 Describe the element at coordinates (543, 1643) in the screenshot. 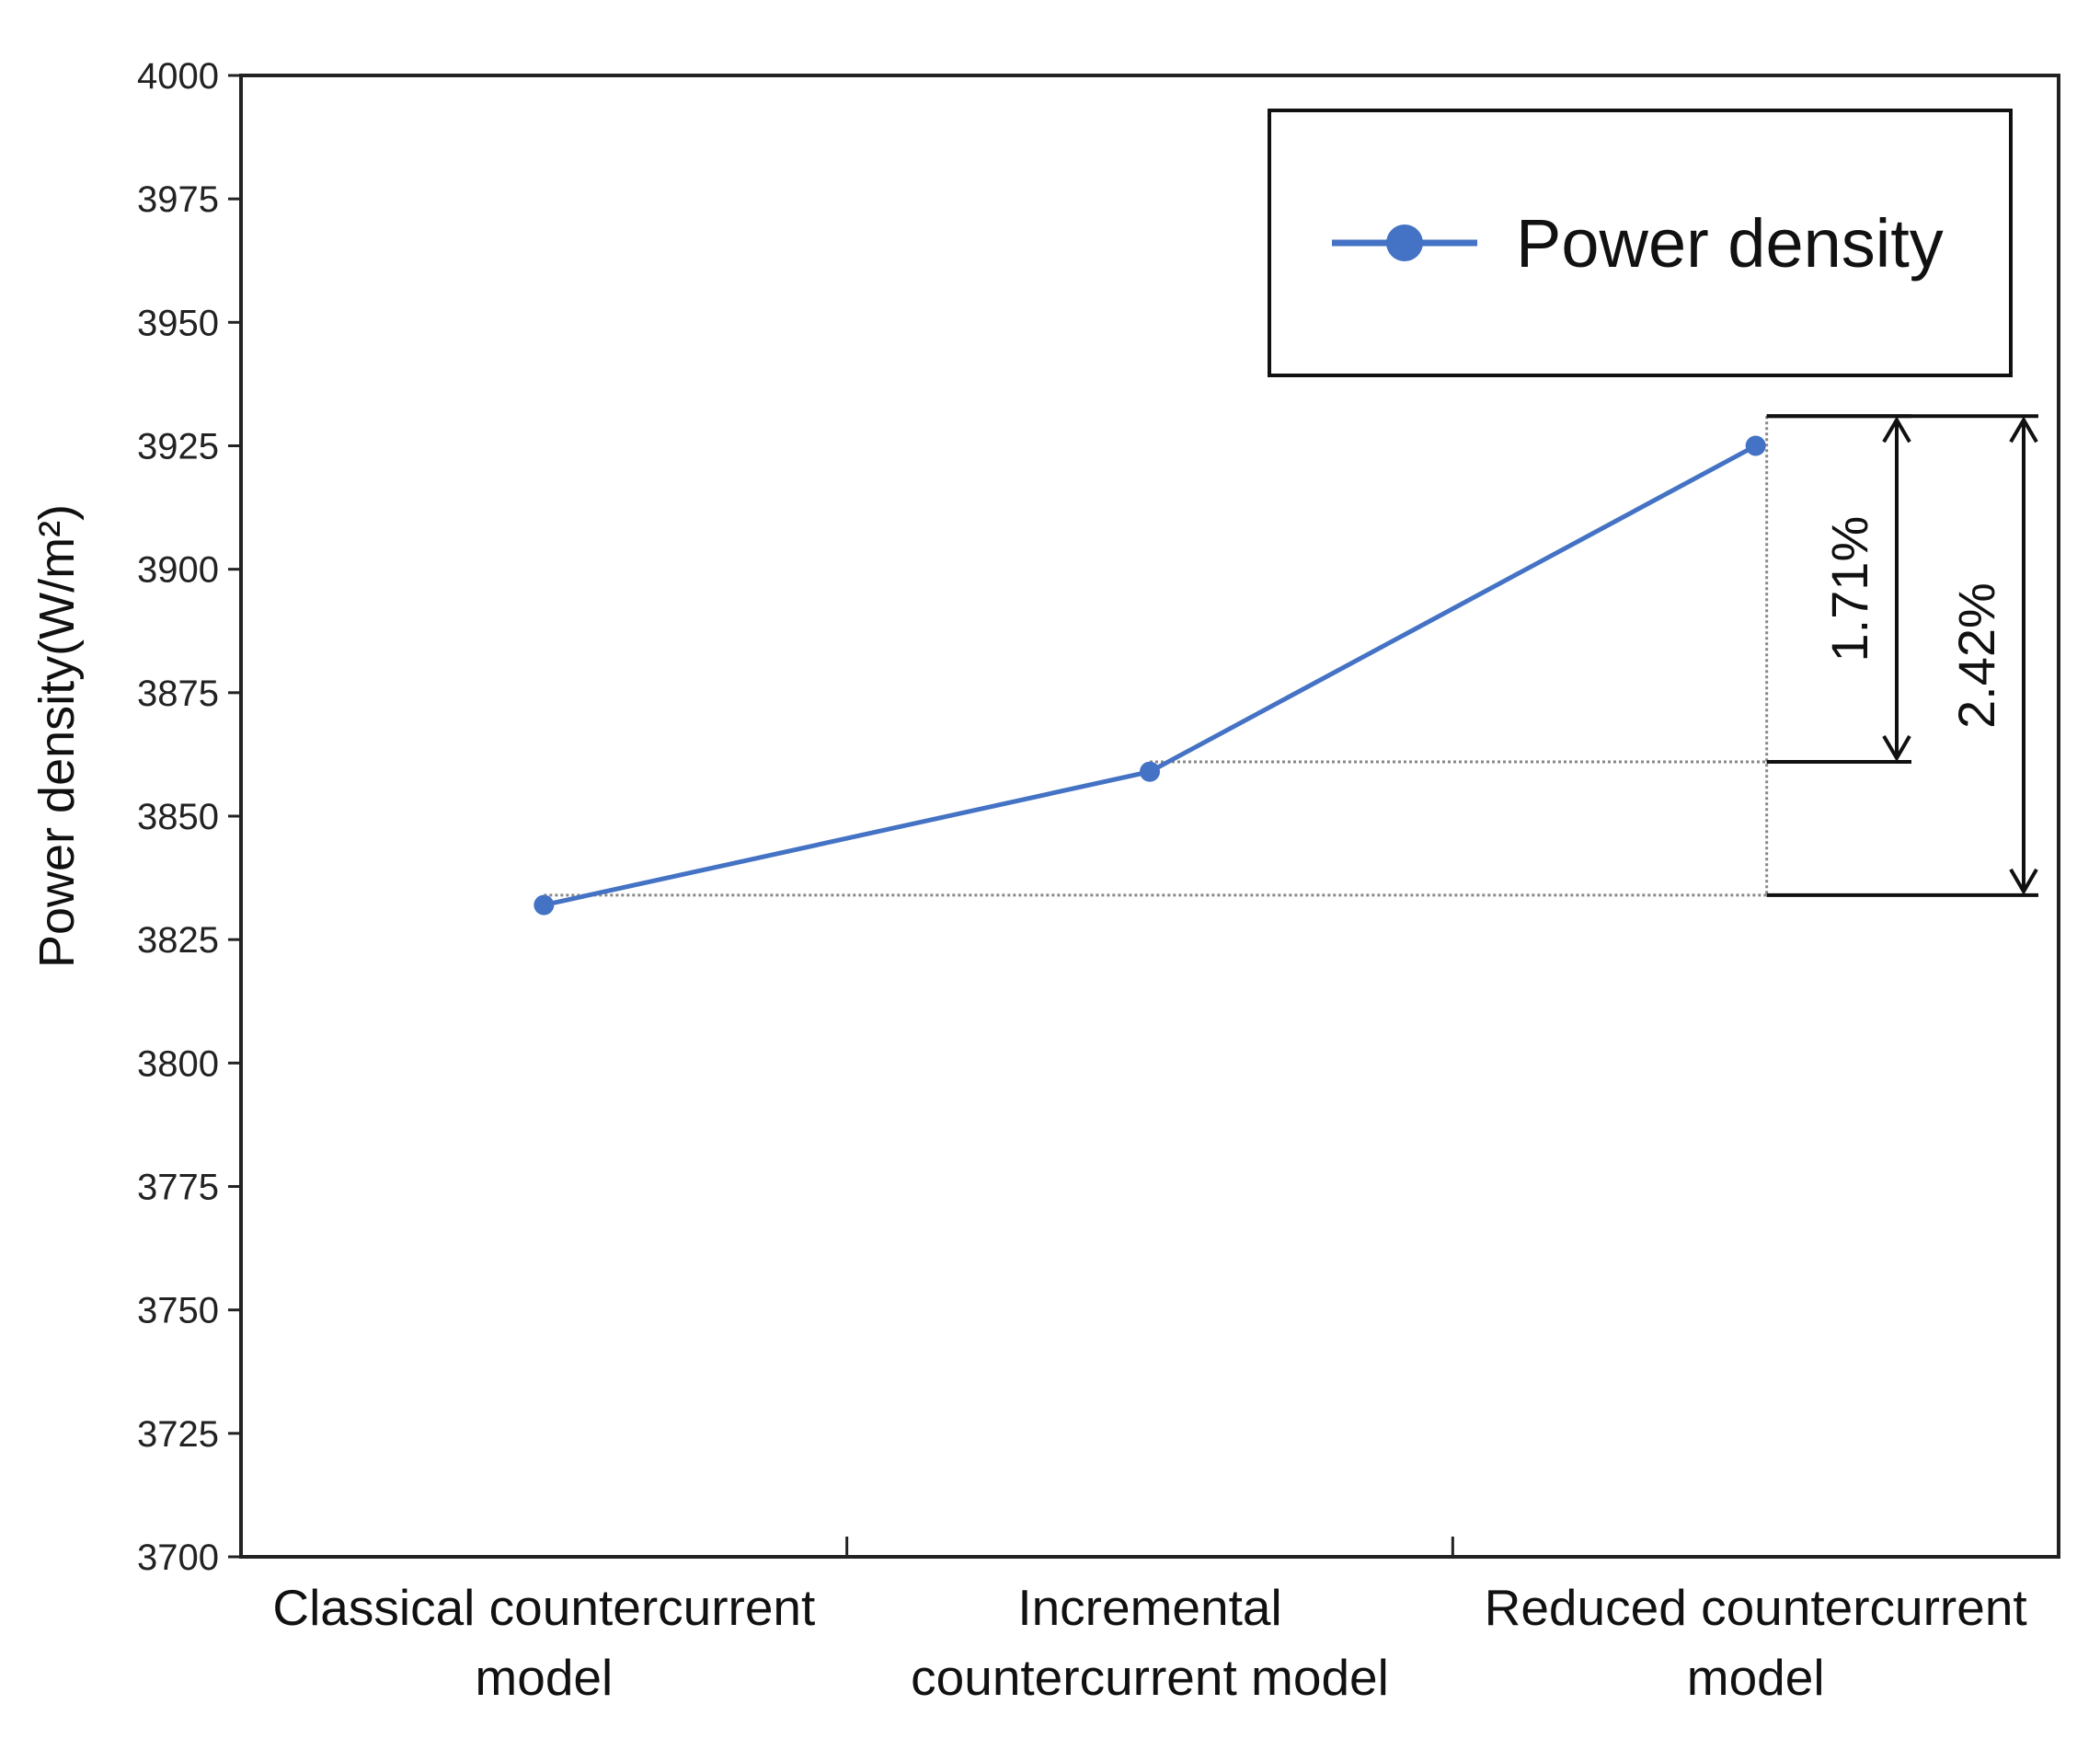

I see `x-category-label: Classical countercurrent model` at that location.